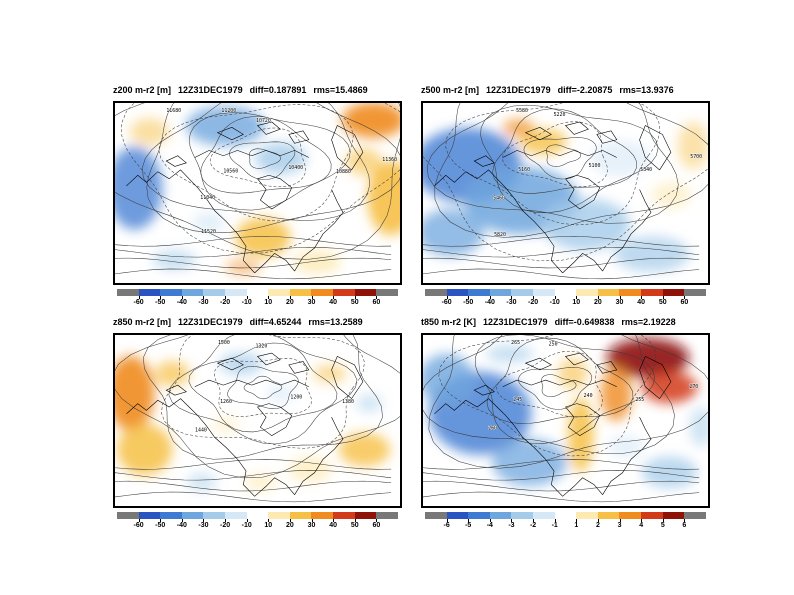 This screenshot has height=595, width=794. I want to click on svg-text: 240, so click(588, 396).